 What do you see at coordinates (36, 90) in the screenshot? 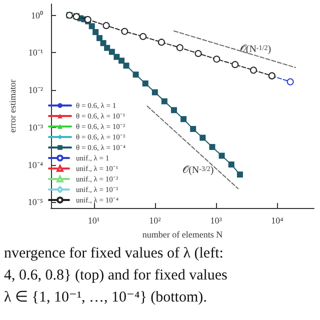
I see `y-tick-label: 10⁻²` at bounding box center [36, 90].